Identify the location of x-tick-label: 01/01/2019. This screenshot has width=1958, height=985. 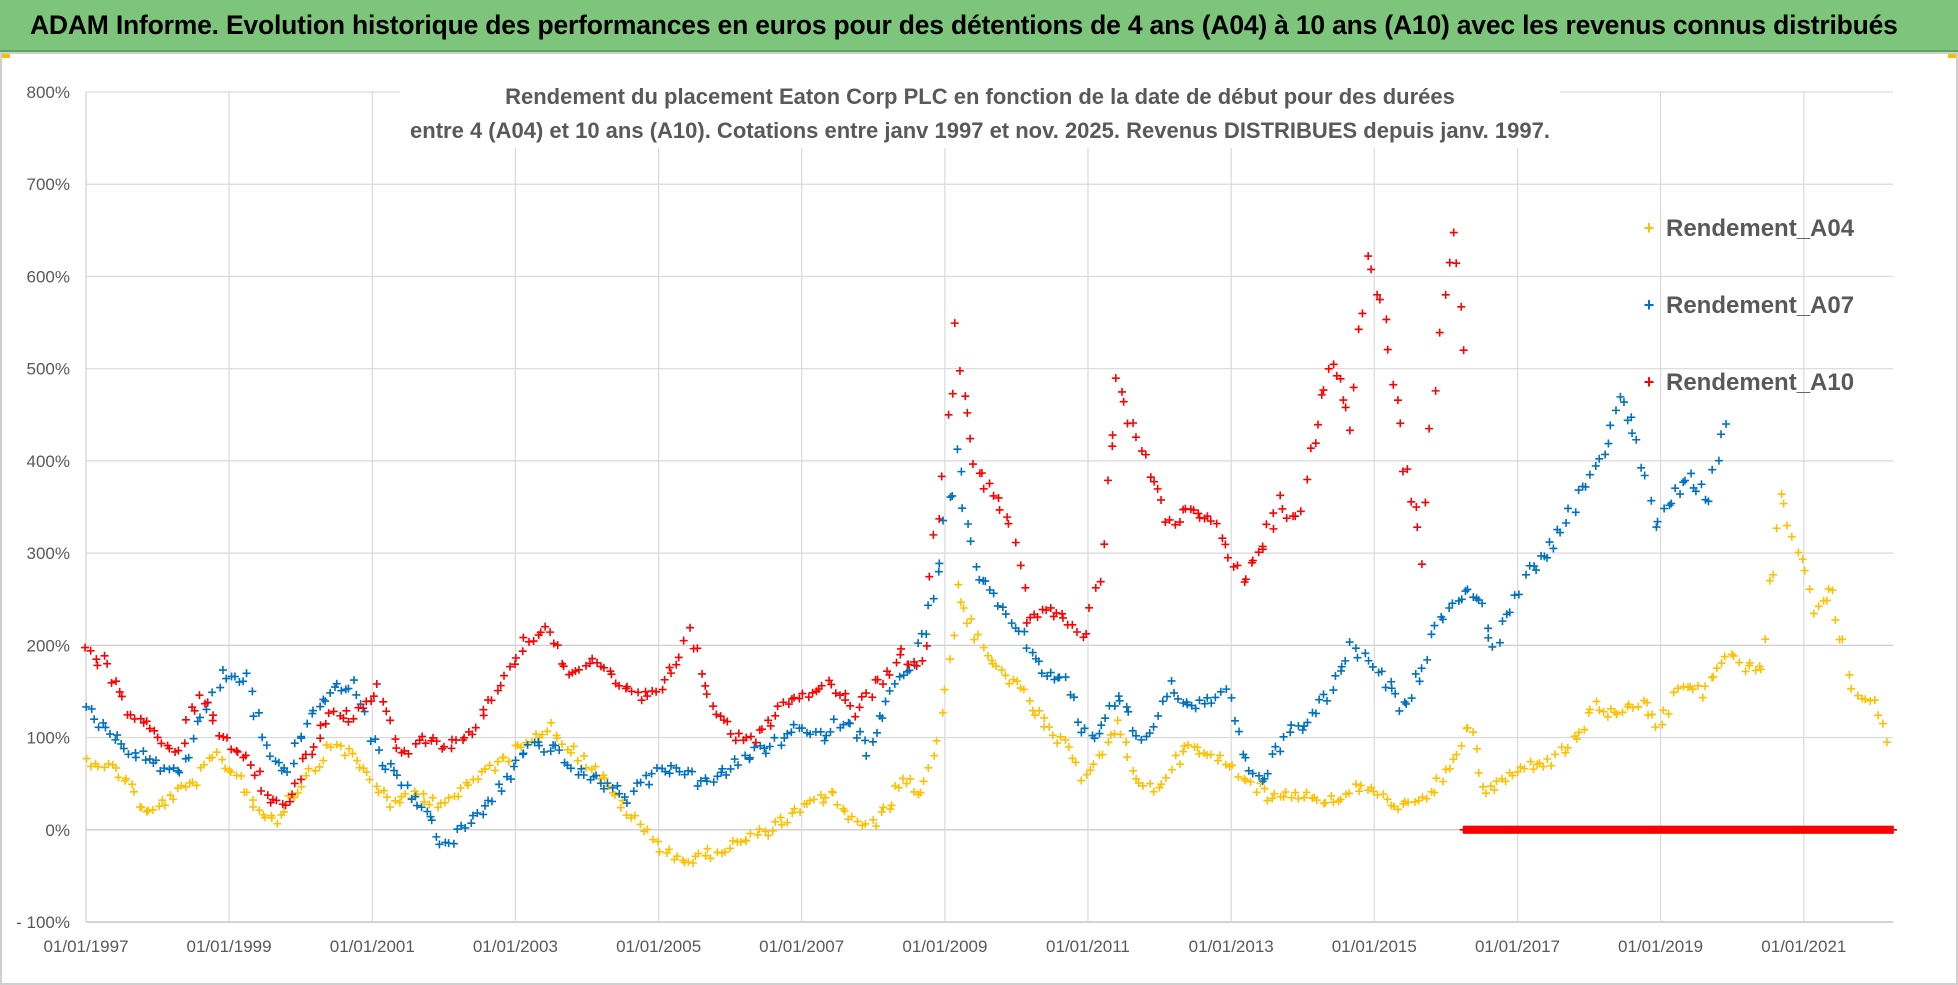
(1660, 946).